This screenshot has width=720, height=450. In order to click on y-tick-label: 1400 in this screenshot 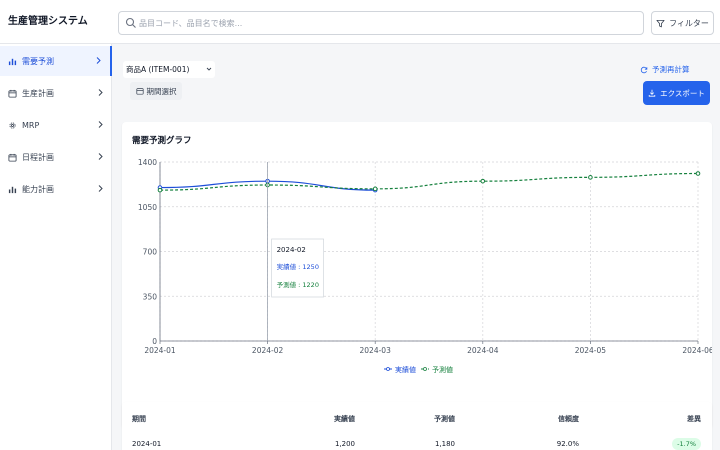, I will do `click(147, 162)`.